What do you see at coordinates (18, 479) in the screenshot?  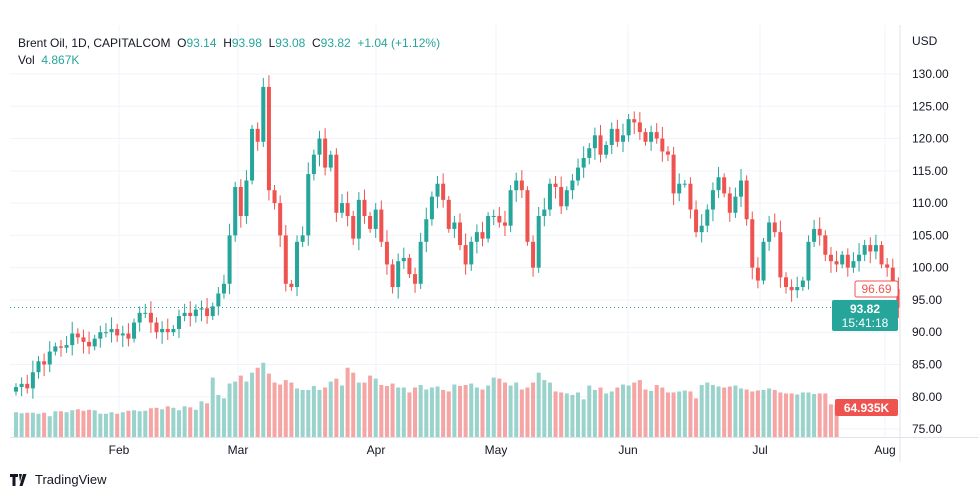 I see `tradingview-icon` at bounding box center [18, 479].